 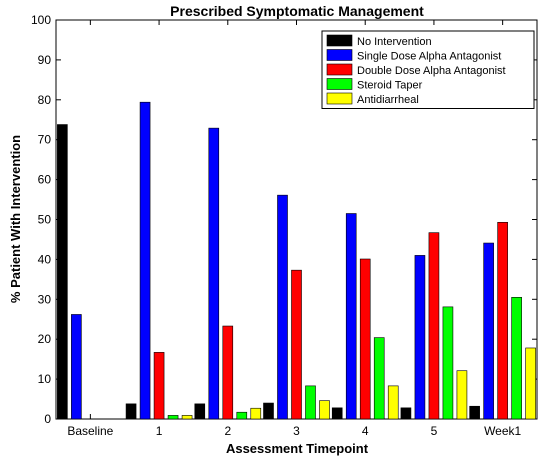 What do you see at coordinates (390, 86) in the screenshot?
I see `legend-entry: Steroid Taper` at bounding box center [390, 86].